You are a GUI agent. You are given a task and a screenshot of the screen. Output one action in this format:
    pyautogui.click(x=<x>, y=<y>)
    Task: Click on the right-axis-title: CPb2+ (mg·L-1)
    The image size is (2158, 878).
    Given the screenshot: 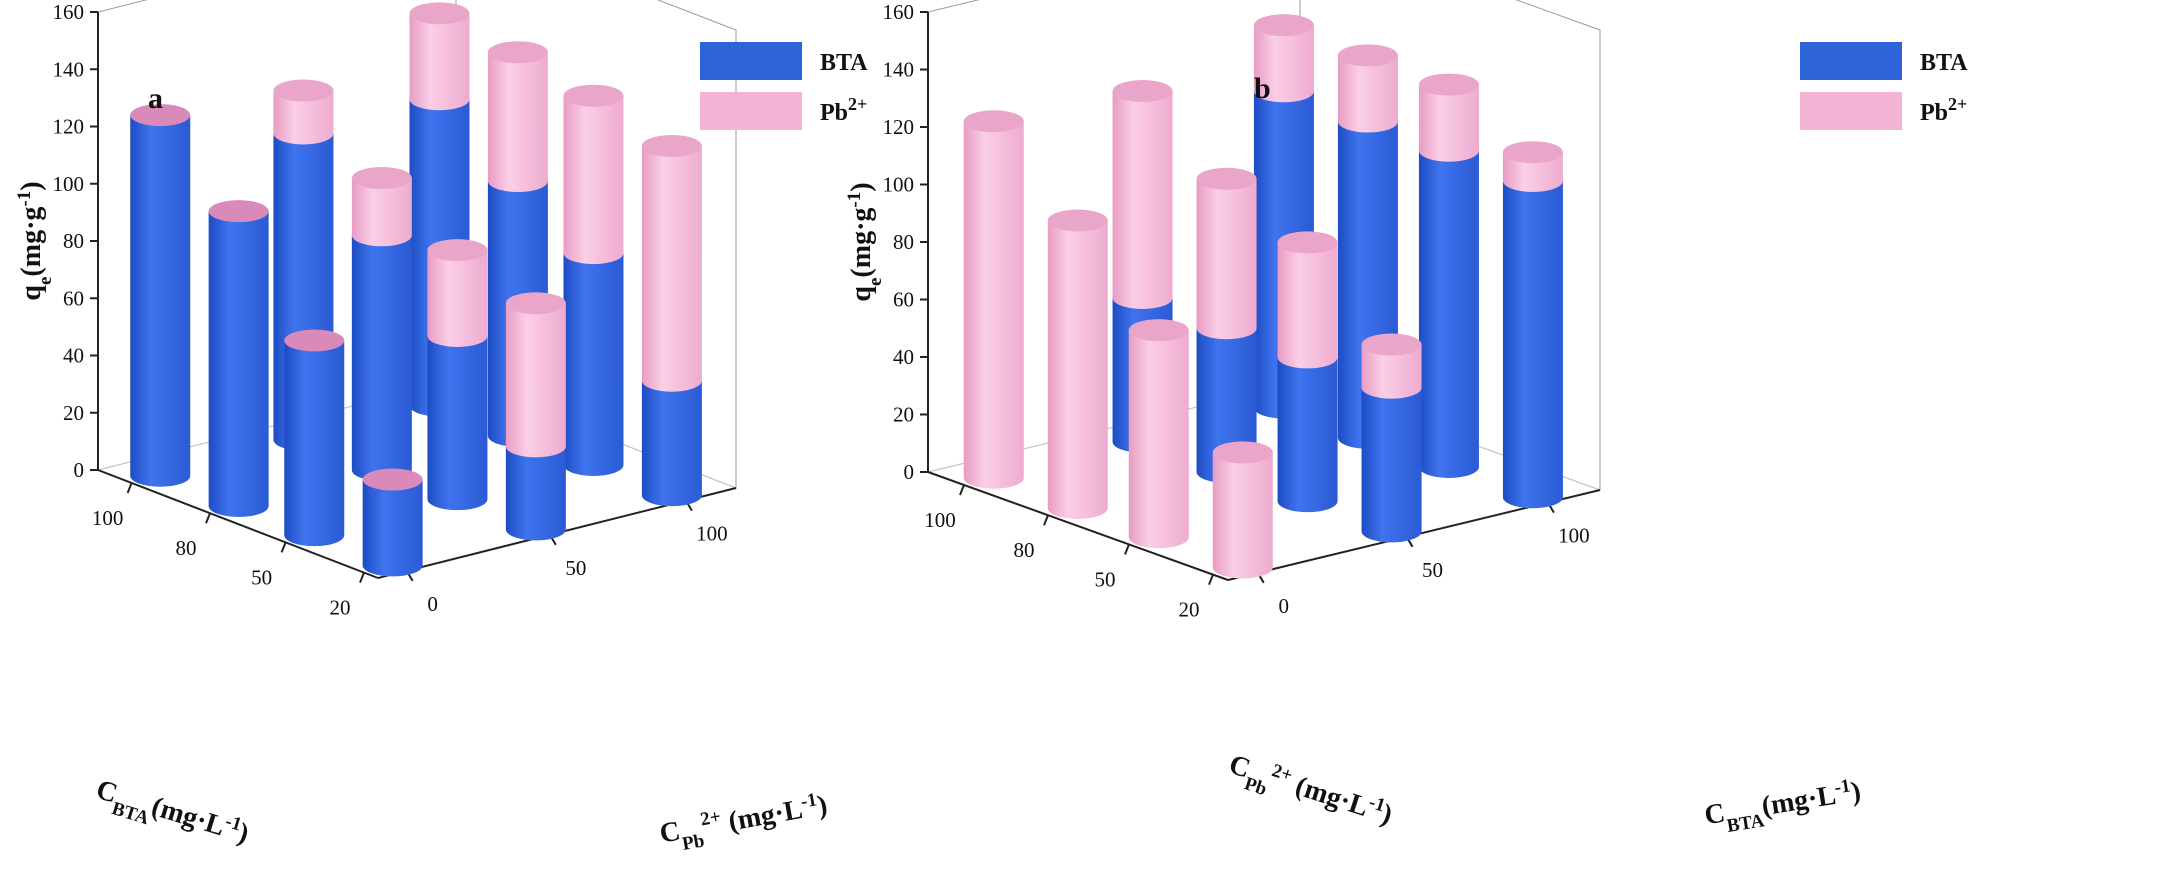 What is the action you would take?
    pyautogui.click(x=744, y=822)
    